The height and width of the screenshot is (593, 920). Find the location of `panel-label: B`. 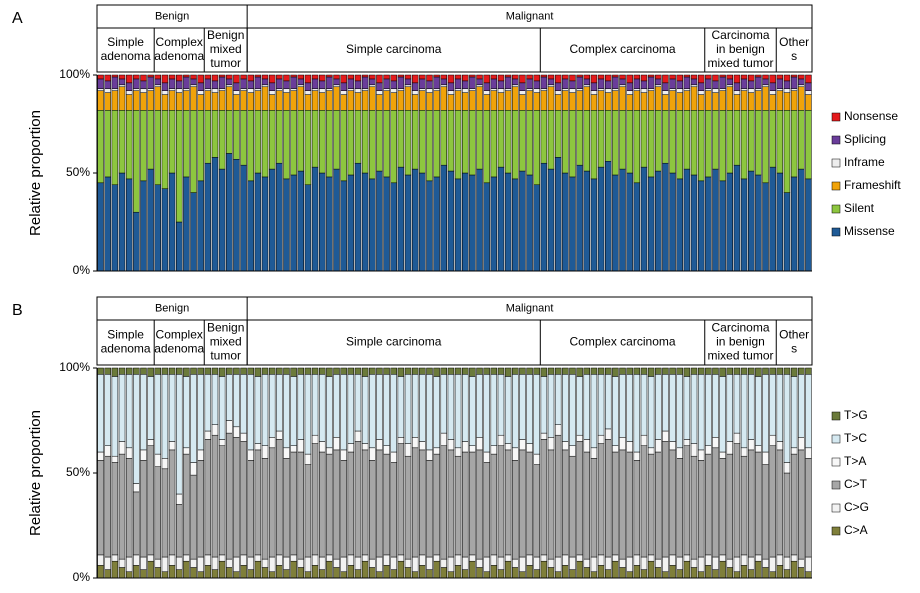

panel-label: B is located at coordinates (17, 310).